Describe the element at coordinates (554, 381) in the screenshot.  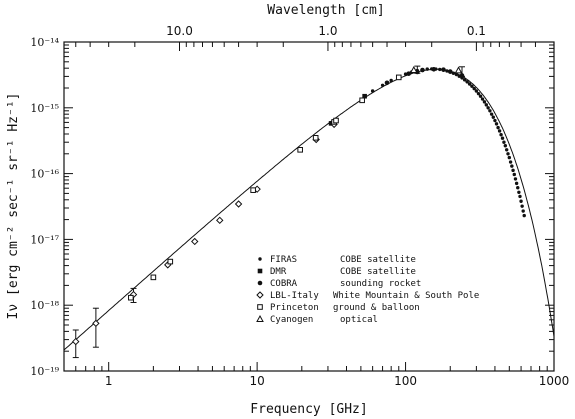
I see `x-tick-label: 1000` at that location.